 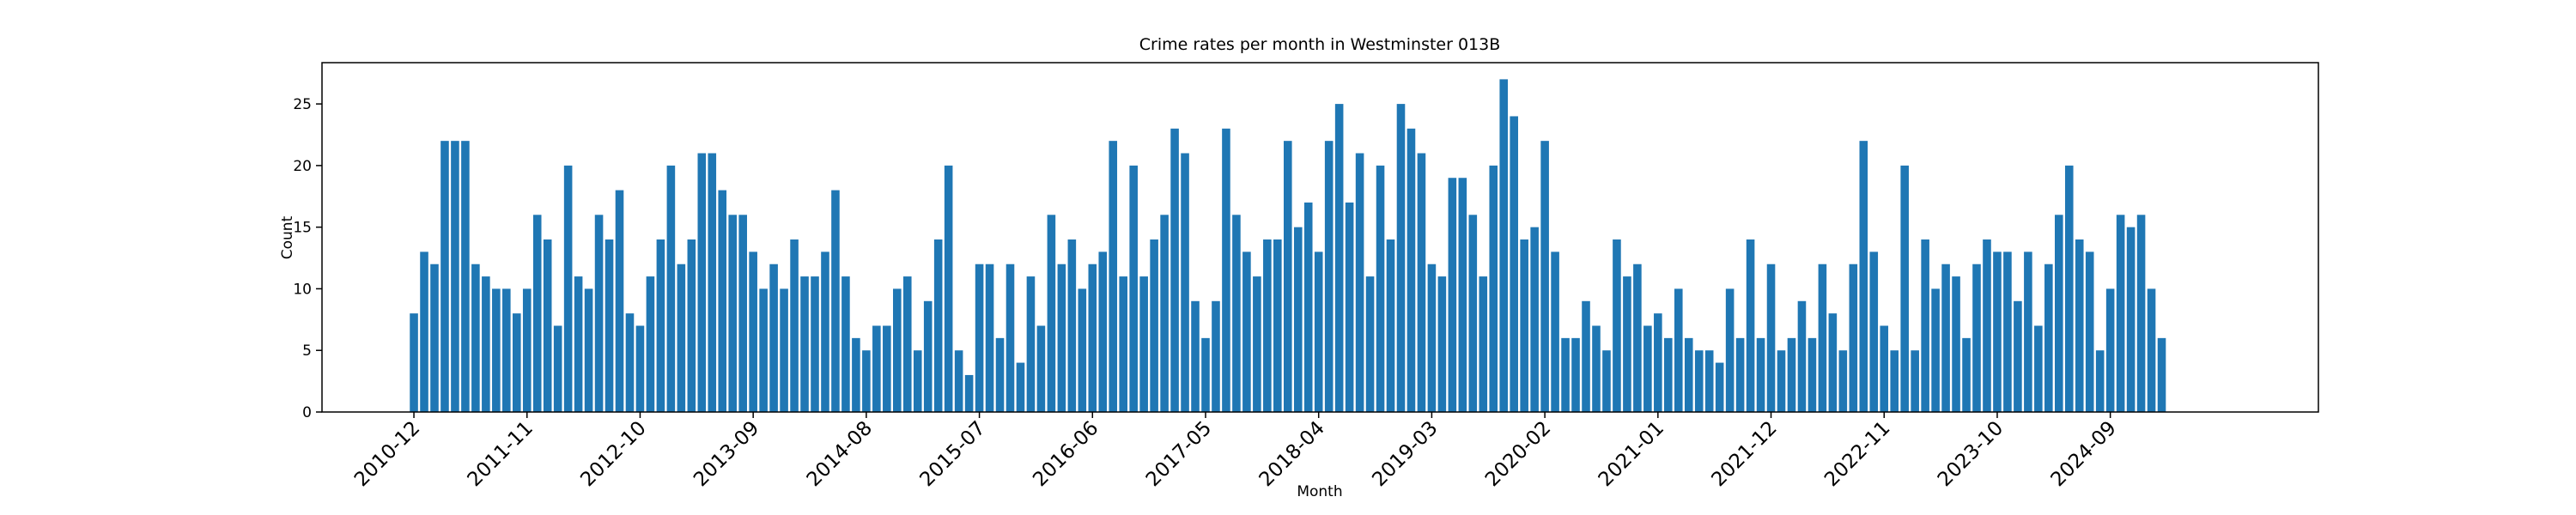 What do you see at coordinates (1857, 454) in the screenshot?
I see `x-tick-label: 2022-11` at bounding box center [1857, 454].